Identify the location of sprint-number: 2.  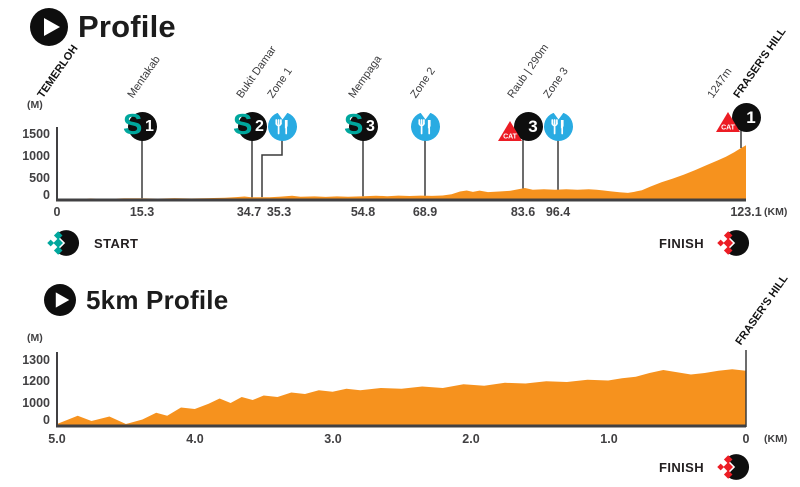
(259, 126).